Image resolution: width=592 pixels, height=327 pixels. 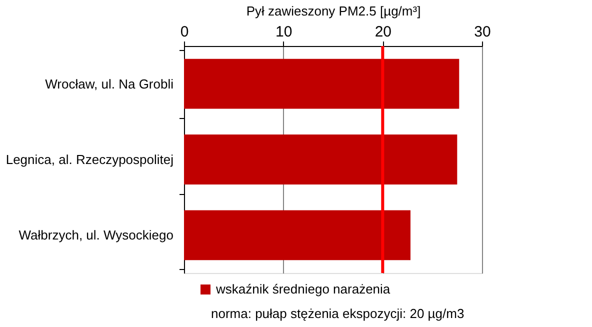 I want to click on x-tick-label: 30, so click(x=482, y=32).